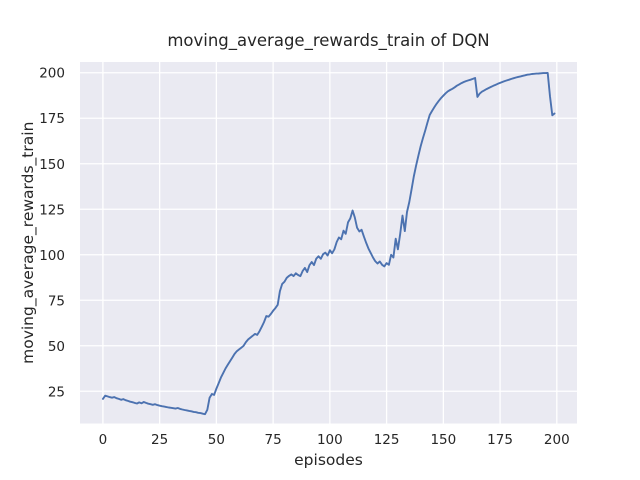 Image resolution: width=640 pixels, height=480 pixels. Describe the element at coordinates (52, 233) in the screenshot. I see `y-axis-tick-labels: 25 50 75 100 125 150 175 200` at that location.